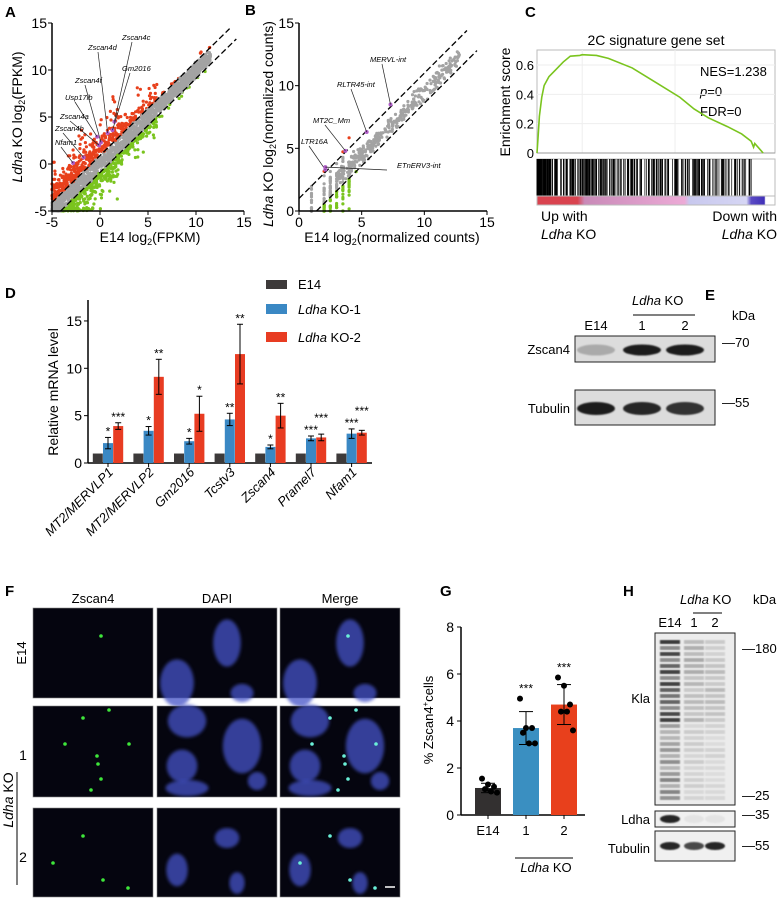 The width and height of the screenshot is (783, 899). I want to click on annotation-label: LTR16A, so click(314, 141).